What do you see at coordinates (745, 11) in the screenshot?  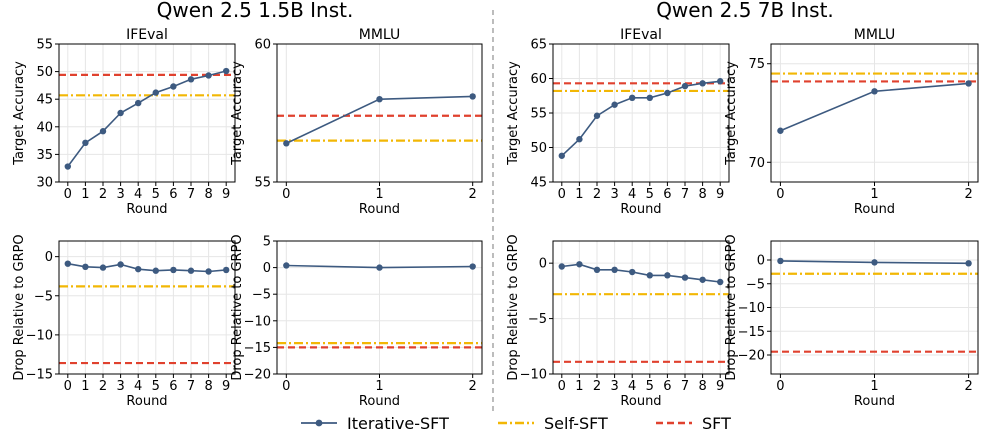 I see `group-title-right: Qwen 2.5 7B Inst.` at bounding box center [745, 11].